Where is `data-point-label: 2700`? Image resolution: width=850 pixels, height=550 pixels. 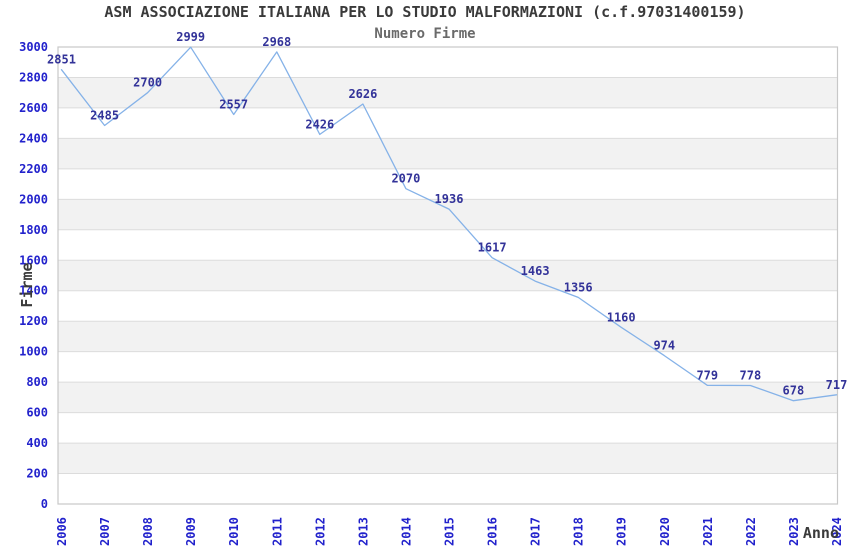
data-point-label: 2700 is located at coordinates (147, 83).